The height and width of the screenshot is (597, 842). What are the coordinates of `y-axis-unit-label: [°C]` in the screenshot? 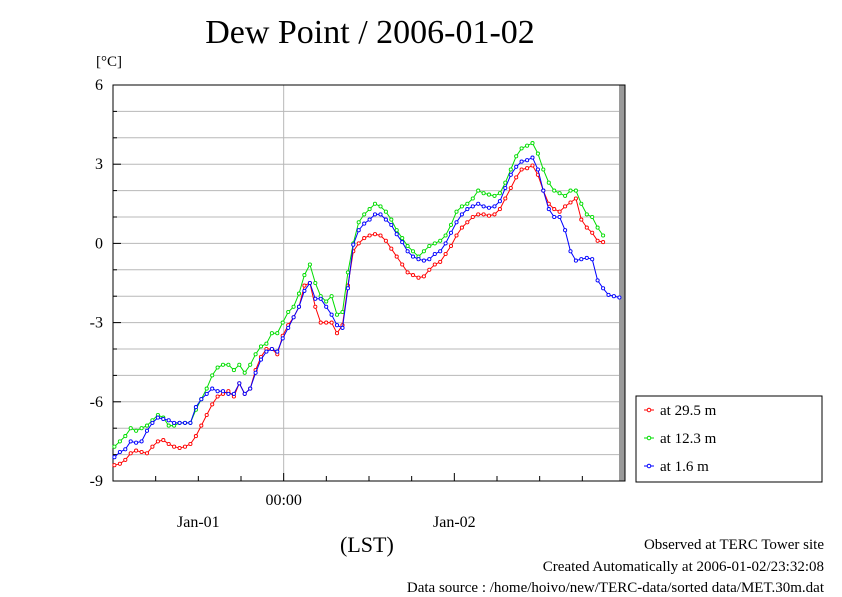 It's located at (109, 62).